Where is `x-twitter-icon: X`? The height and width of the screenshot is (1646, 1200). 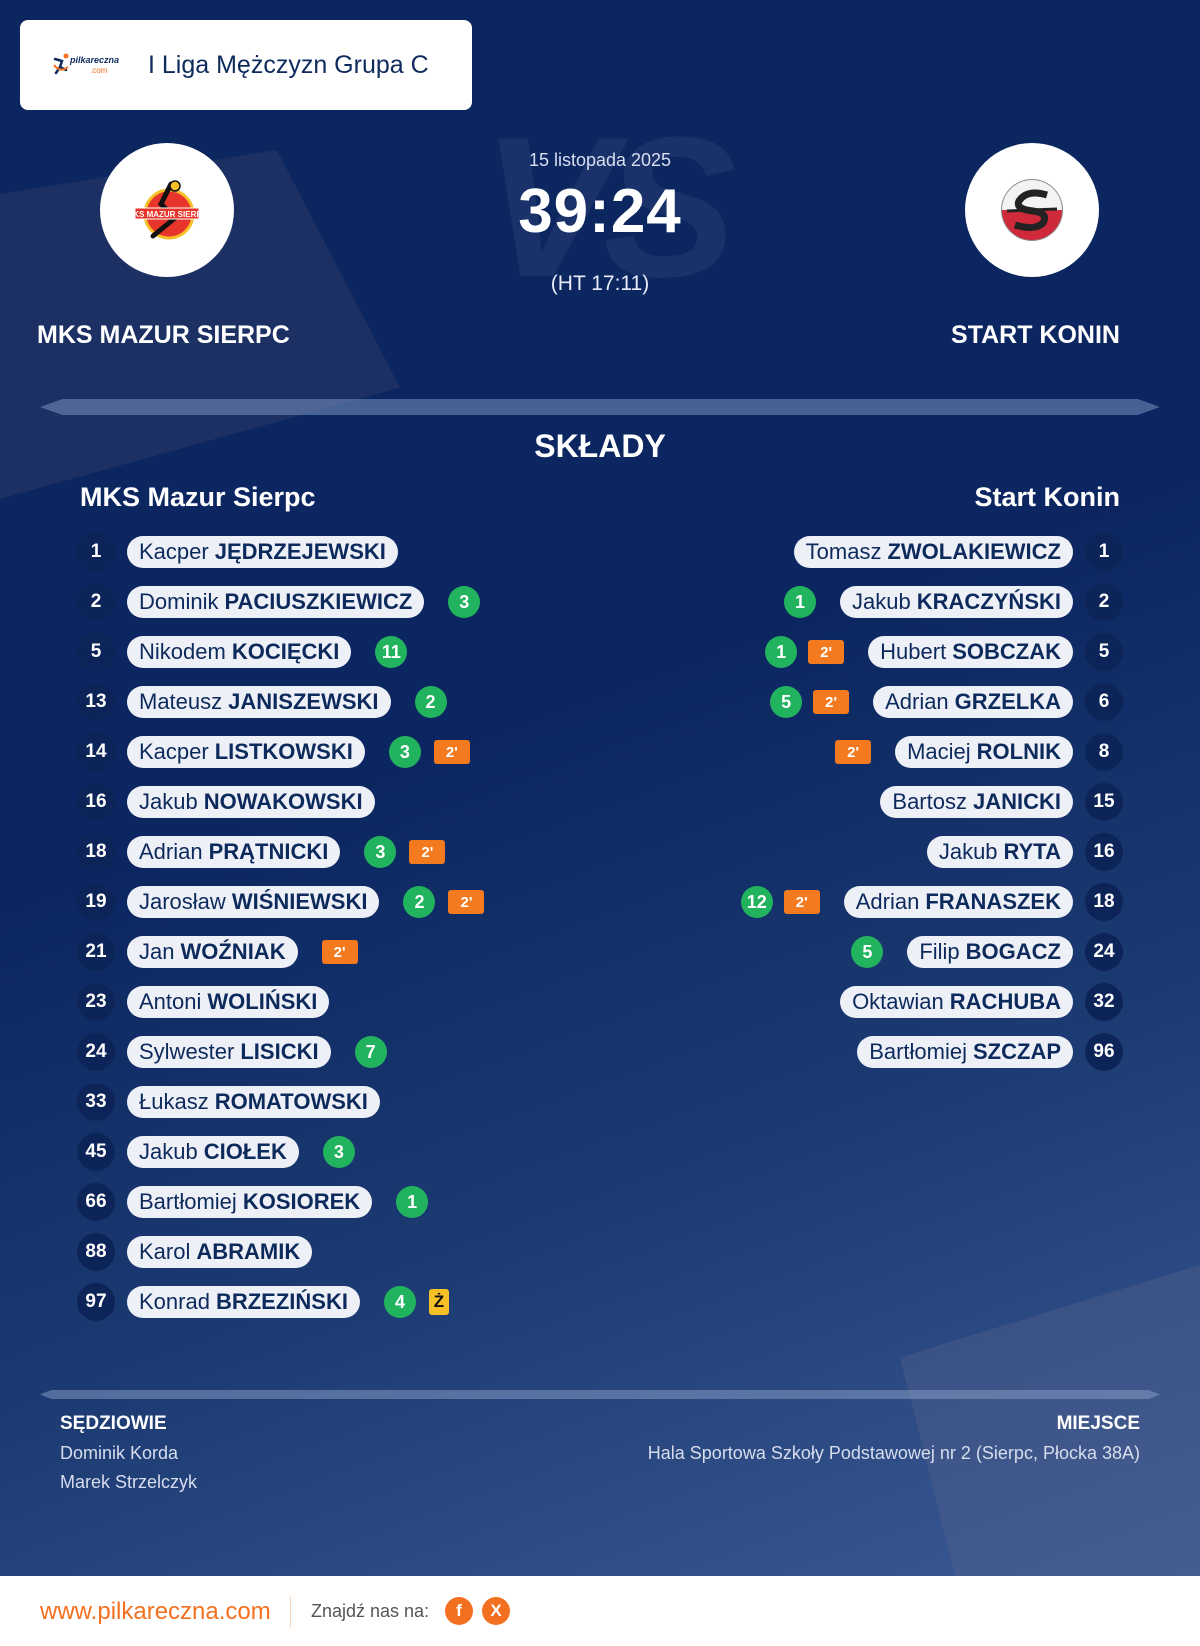 x-twitter-icon: X is located at coordinates (496, 1611).